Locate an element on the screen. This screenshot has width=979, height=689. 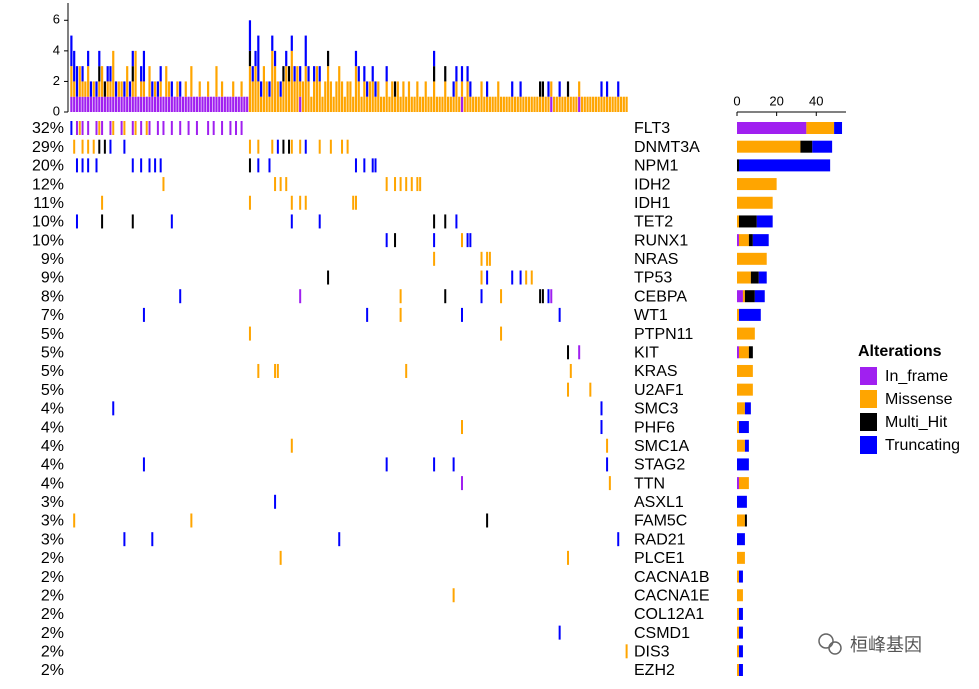
percent-label: 11% is located at coordinates (48, 203).